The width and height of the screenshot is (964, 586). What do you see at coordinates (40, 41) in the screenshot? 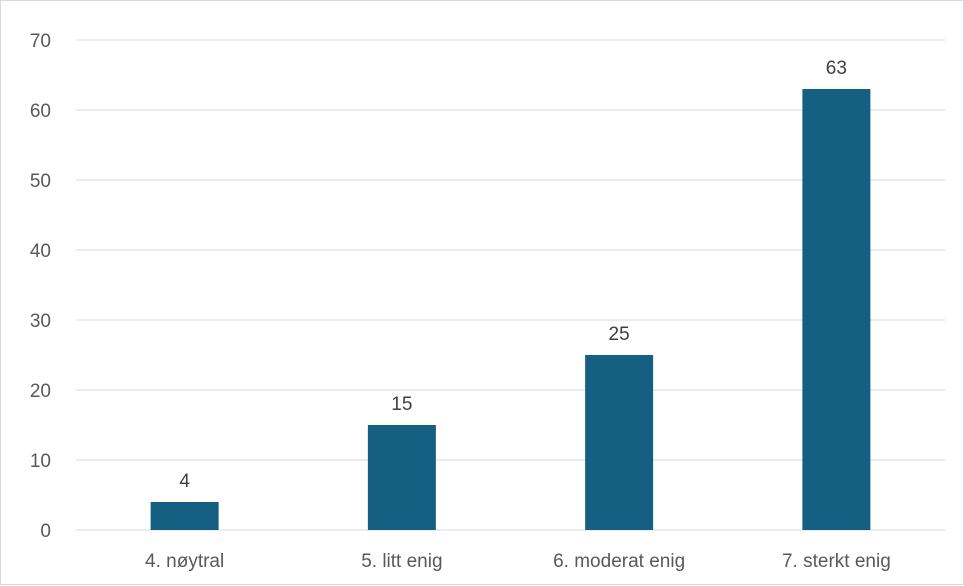
I see `y-tick-label: 70` at bounding box center [40, 41].